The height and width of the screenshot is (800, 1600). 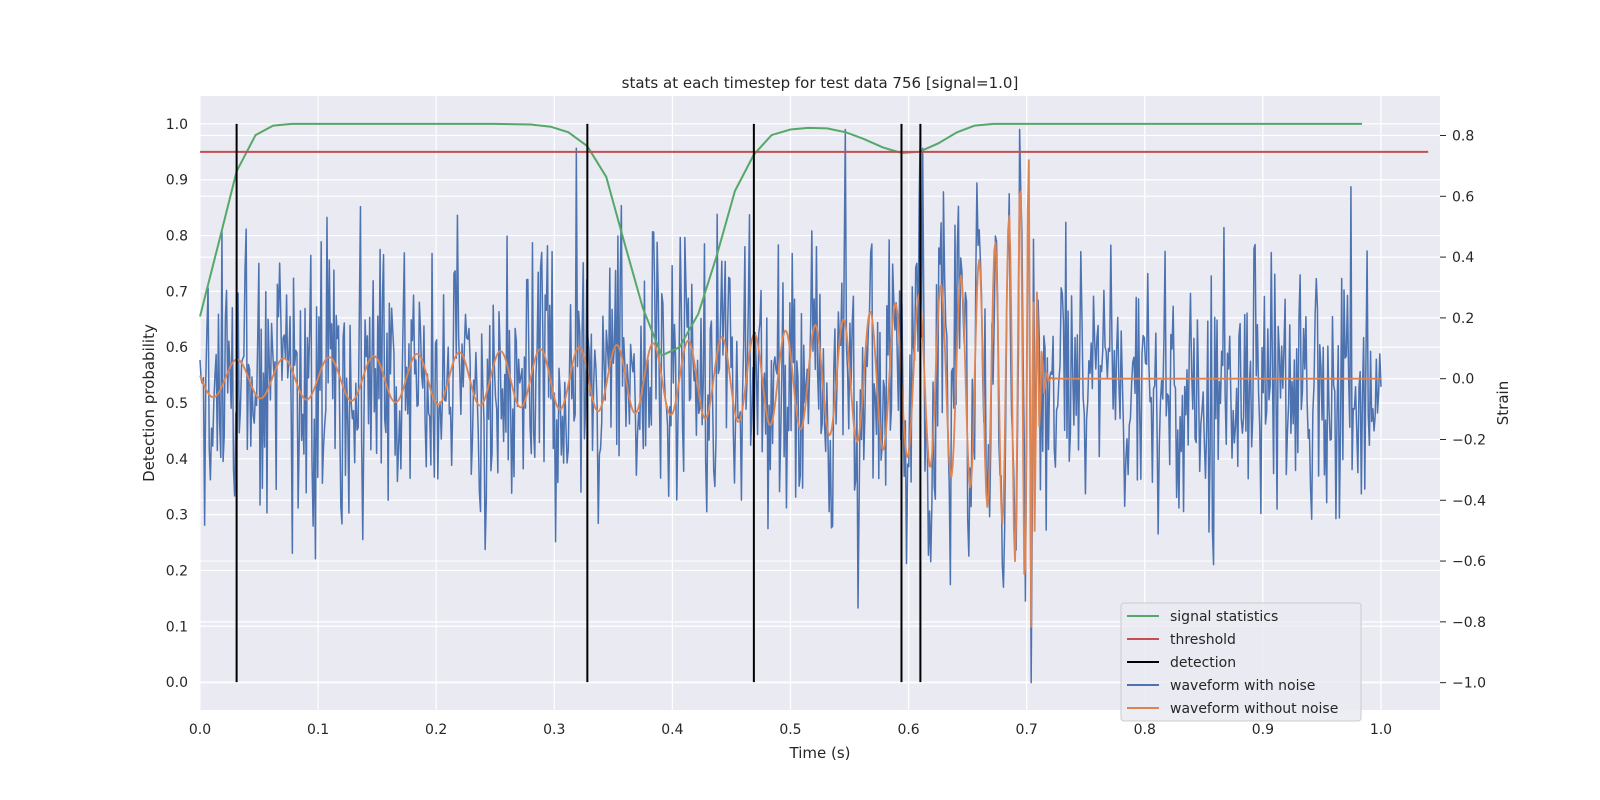 What do you see at coordinates (1027, 730) in the screenshot?
I see `x-tick-label: 0.7` at bounding box center [1027, 730].